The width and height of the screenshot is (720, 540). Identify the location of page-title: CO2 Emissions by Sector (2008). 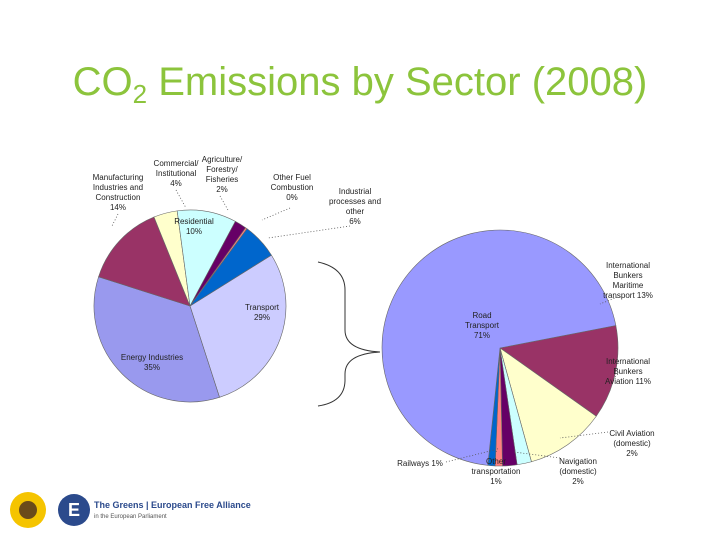
(360, 84).